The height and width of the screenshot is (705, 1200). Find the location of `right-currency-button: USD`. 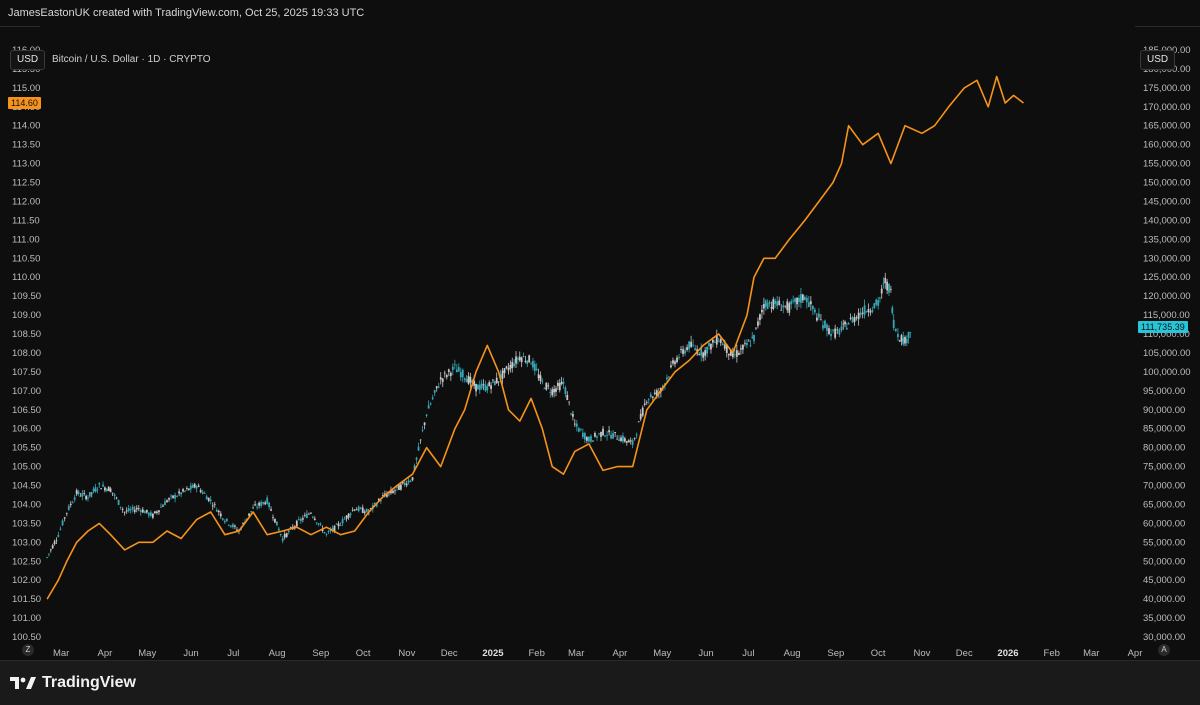

right-currency-button: USD is located at coordinates (1158, 60).